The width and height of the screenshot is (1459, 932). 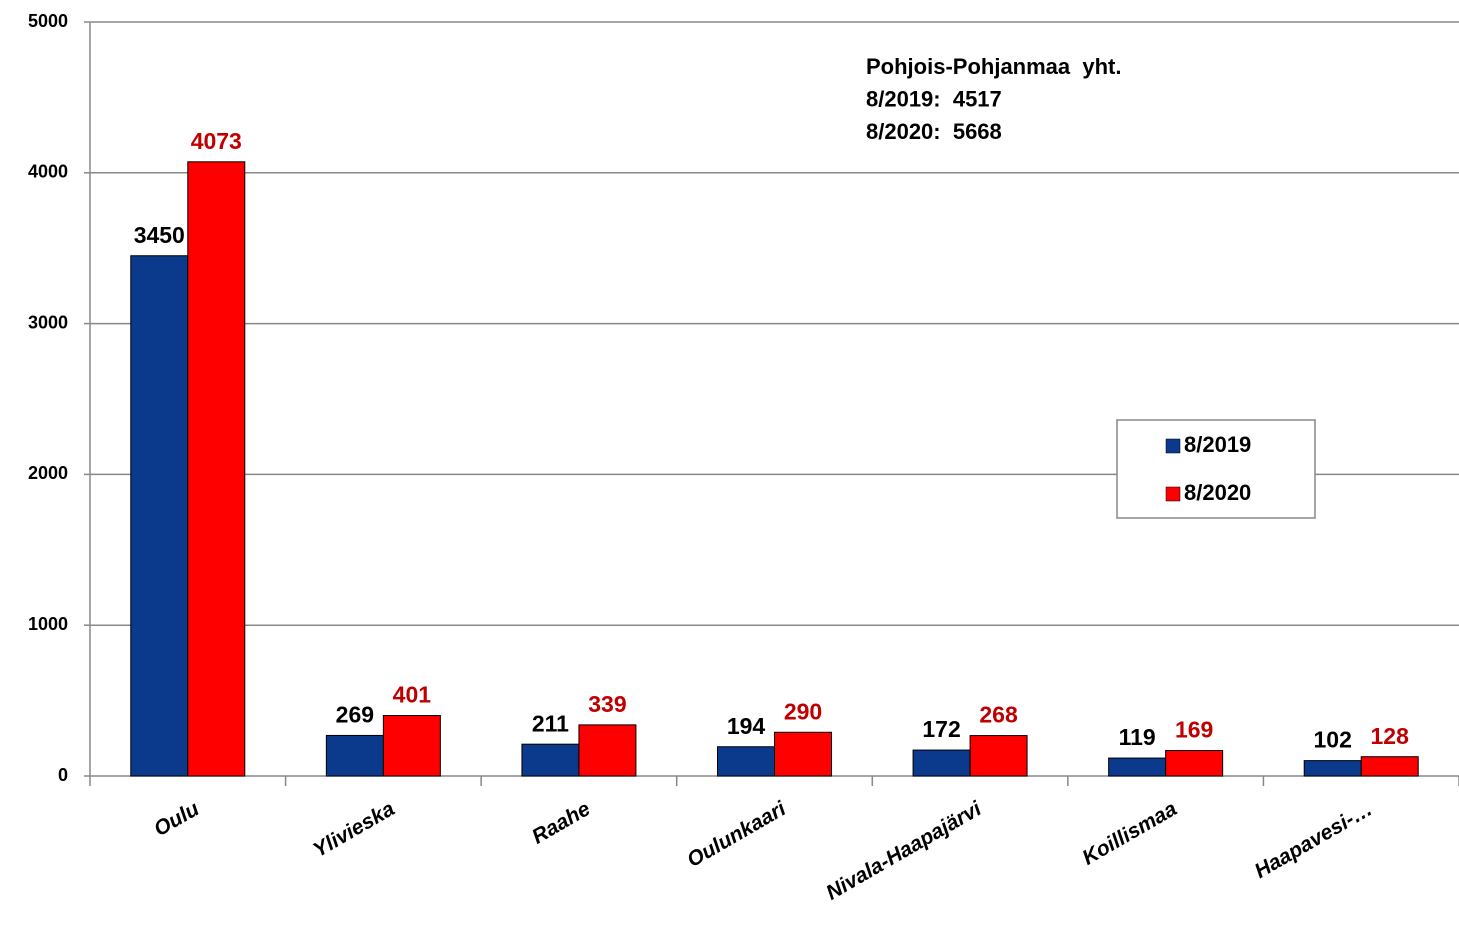 I want to click on data-label: 119, so click(x=1137, y=737).